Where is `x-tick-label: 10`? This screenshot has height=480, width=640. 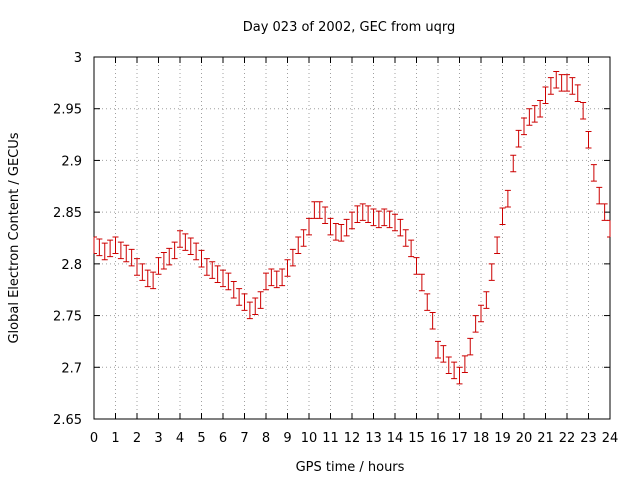 x-tick-label: 10 is located at coordinates (309, 438).